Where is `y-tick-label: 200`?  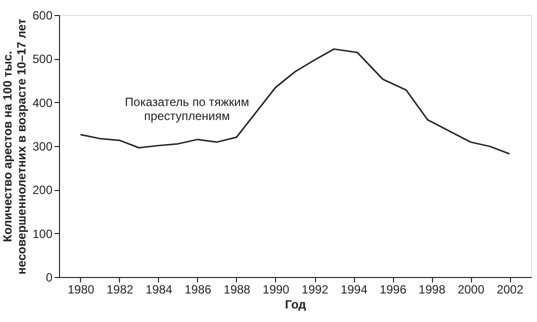 y-tick-label: 200 is located at coordinates (42, 190).